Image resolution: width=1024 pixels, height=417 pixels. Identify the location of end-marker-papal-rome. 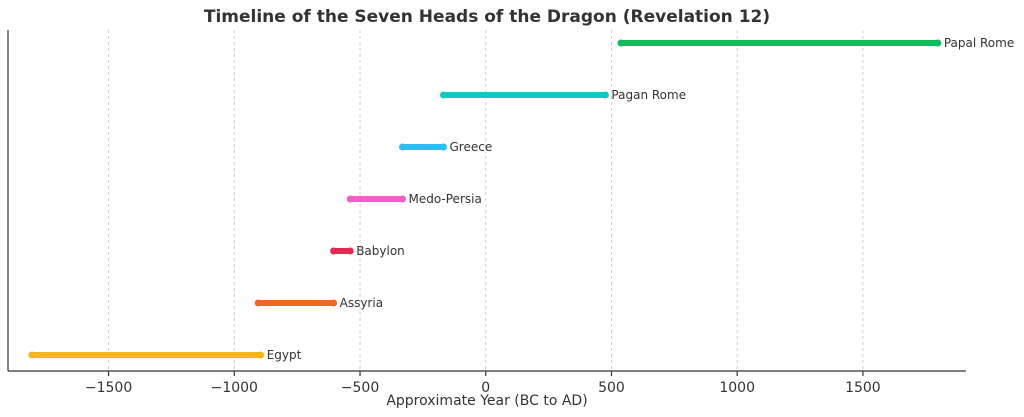
(938, 43).